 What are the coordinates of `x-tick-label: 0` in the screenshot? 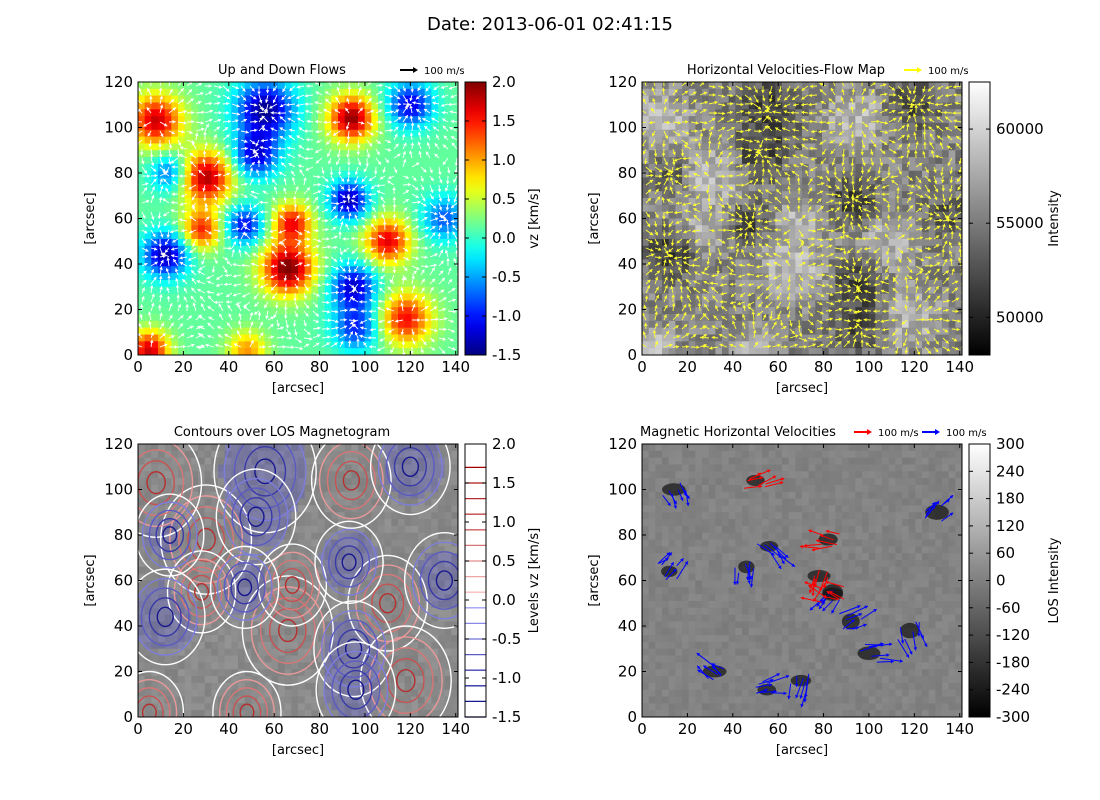 It's located at (138, 367).